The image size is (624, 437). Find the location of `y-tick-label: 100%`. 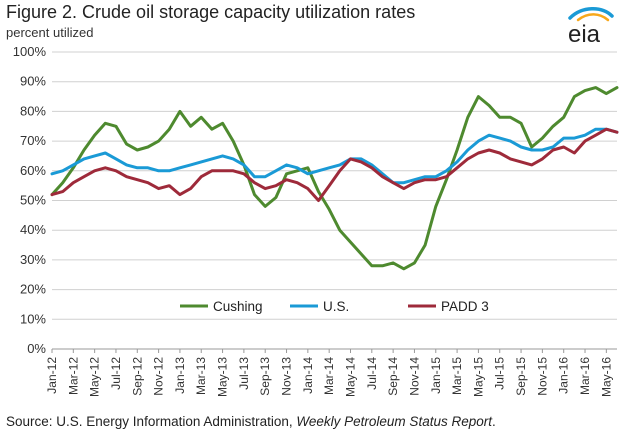

y-tick-label: 100% is located at coordinates (30, 51).